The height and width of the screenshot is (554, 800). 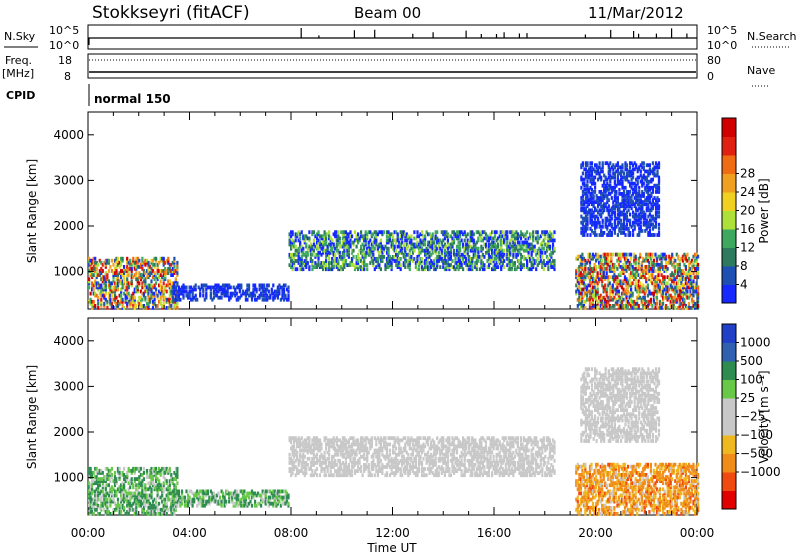 I want to click on cpid-value: normal 150, so click(x=132, y=99).